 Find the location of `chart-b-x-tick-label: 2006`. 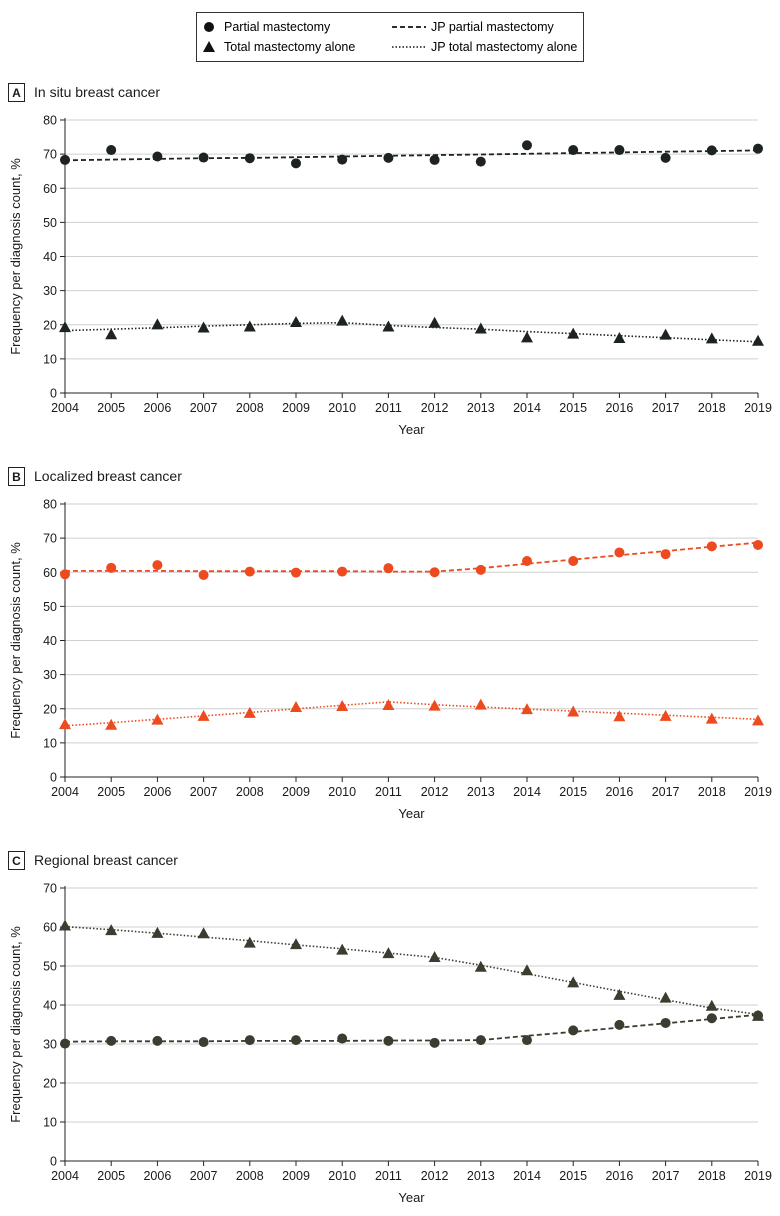

chart-b-x-tick-label: 2006 is located at coordinates (157, 792).